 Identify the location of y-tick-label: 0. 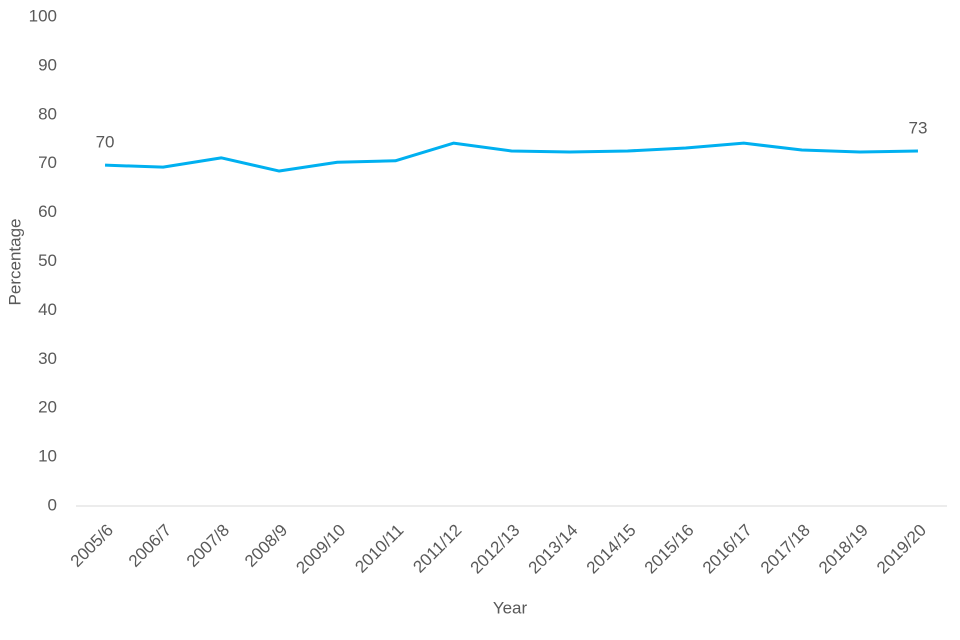
(52, 504).